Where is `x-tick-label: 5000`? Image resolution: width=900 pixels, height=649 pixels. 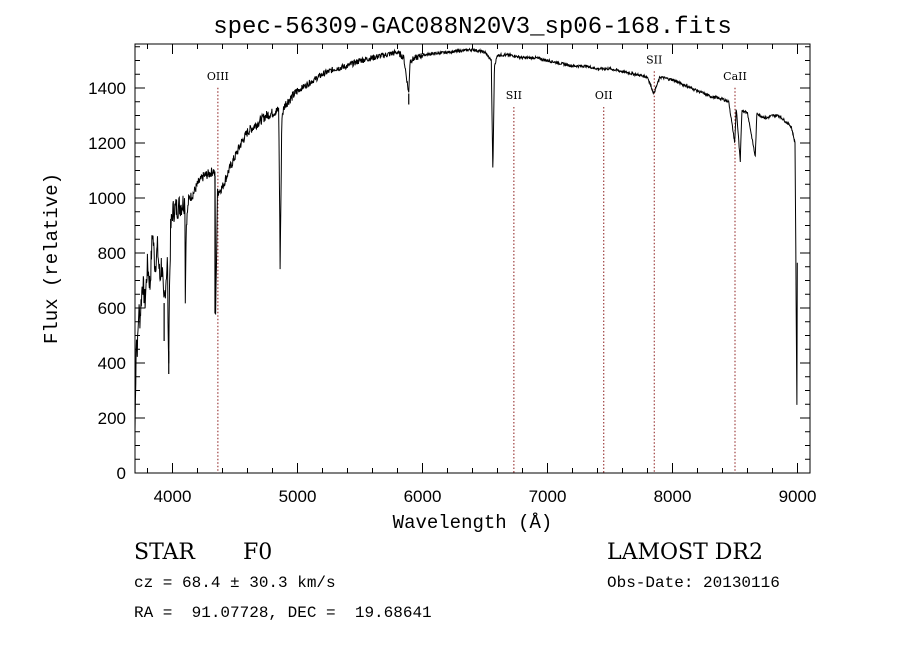
x-tick-label: 5000 is located at coordinates (298, 496).